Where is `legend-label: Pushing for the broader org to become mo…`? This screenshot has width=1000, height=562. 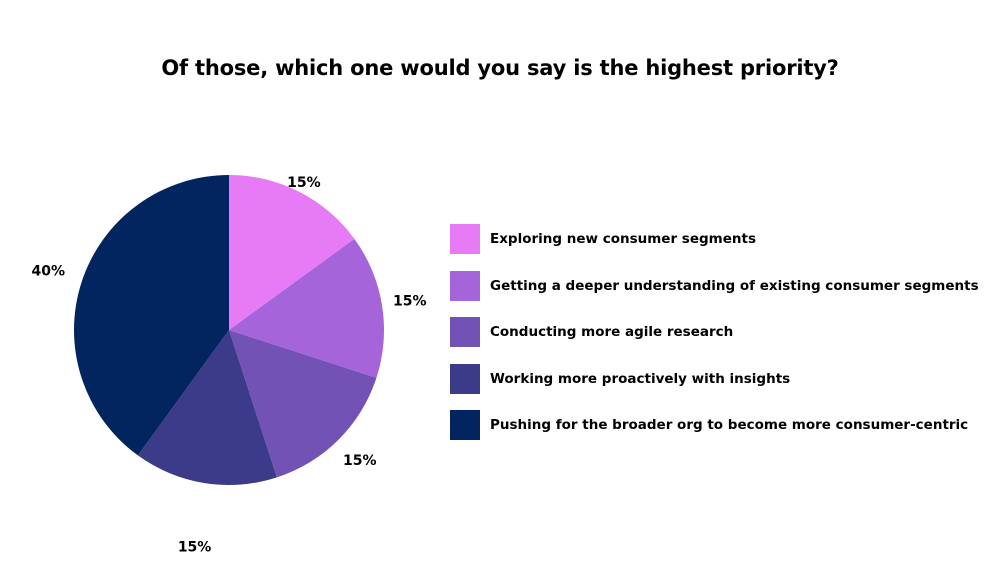
legend-label: Pushing for the broader org to become mo… is located at coordinates (729, 425).